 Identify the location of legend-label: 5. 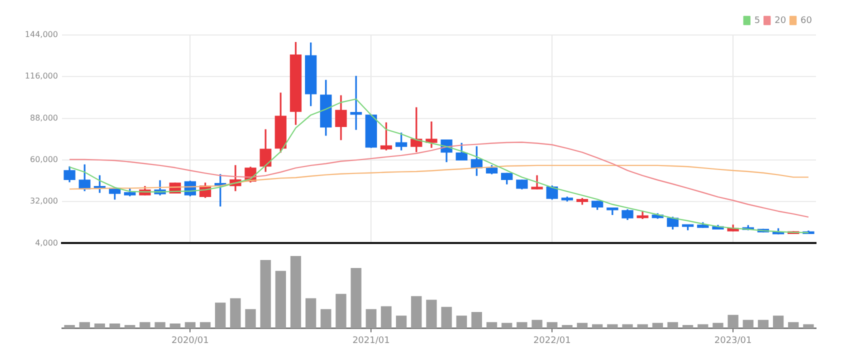
(757, 21).